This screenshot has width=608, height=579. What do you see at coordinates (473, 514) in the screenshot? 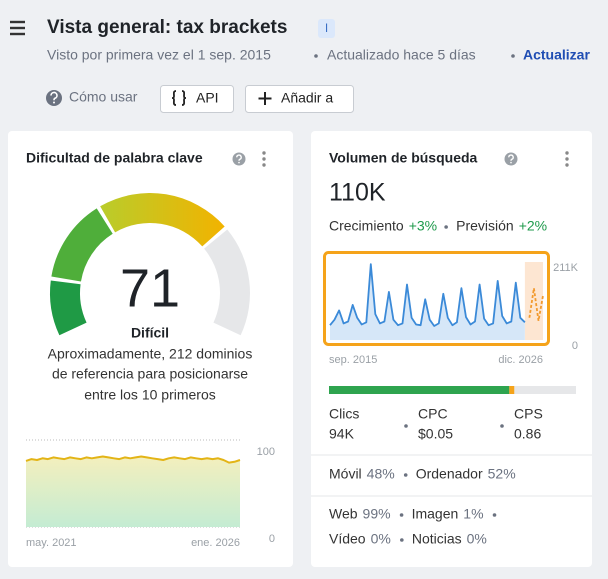
I see `metric-value: 1%` at bounding box center [473, 514].